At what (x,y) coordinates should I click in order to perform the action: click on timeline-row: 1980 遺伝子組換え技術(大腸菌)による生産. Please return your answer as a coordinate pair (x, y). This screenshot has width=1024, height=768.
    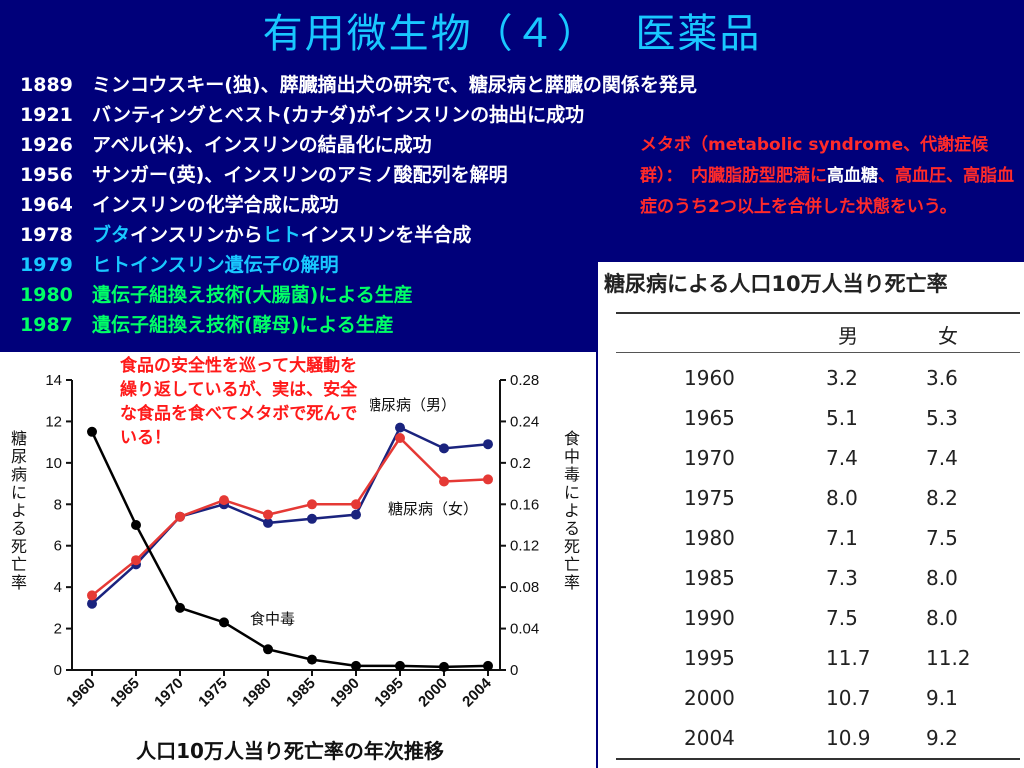
    Looking at the image, I should click on (358, 295).